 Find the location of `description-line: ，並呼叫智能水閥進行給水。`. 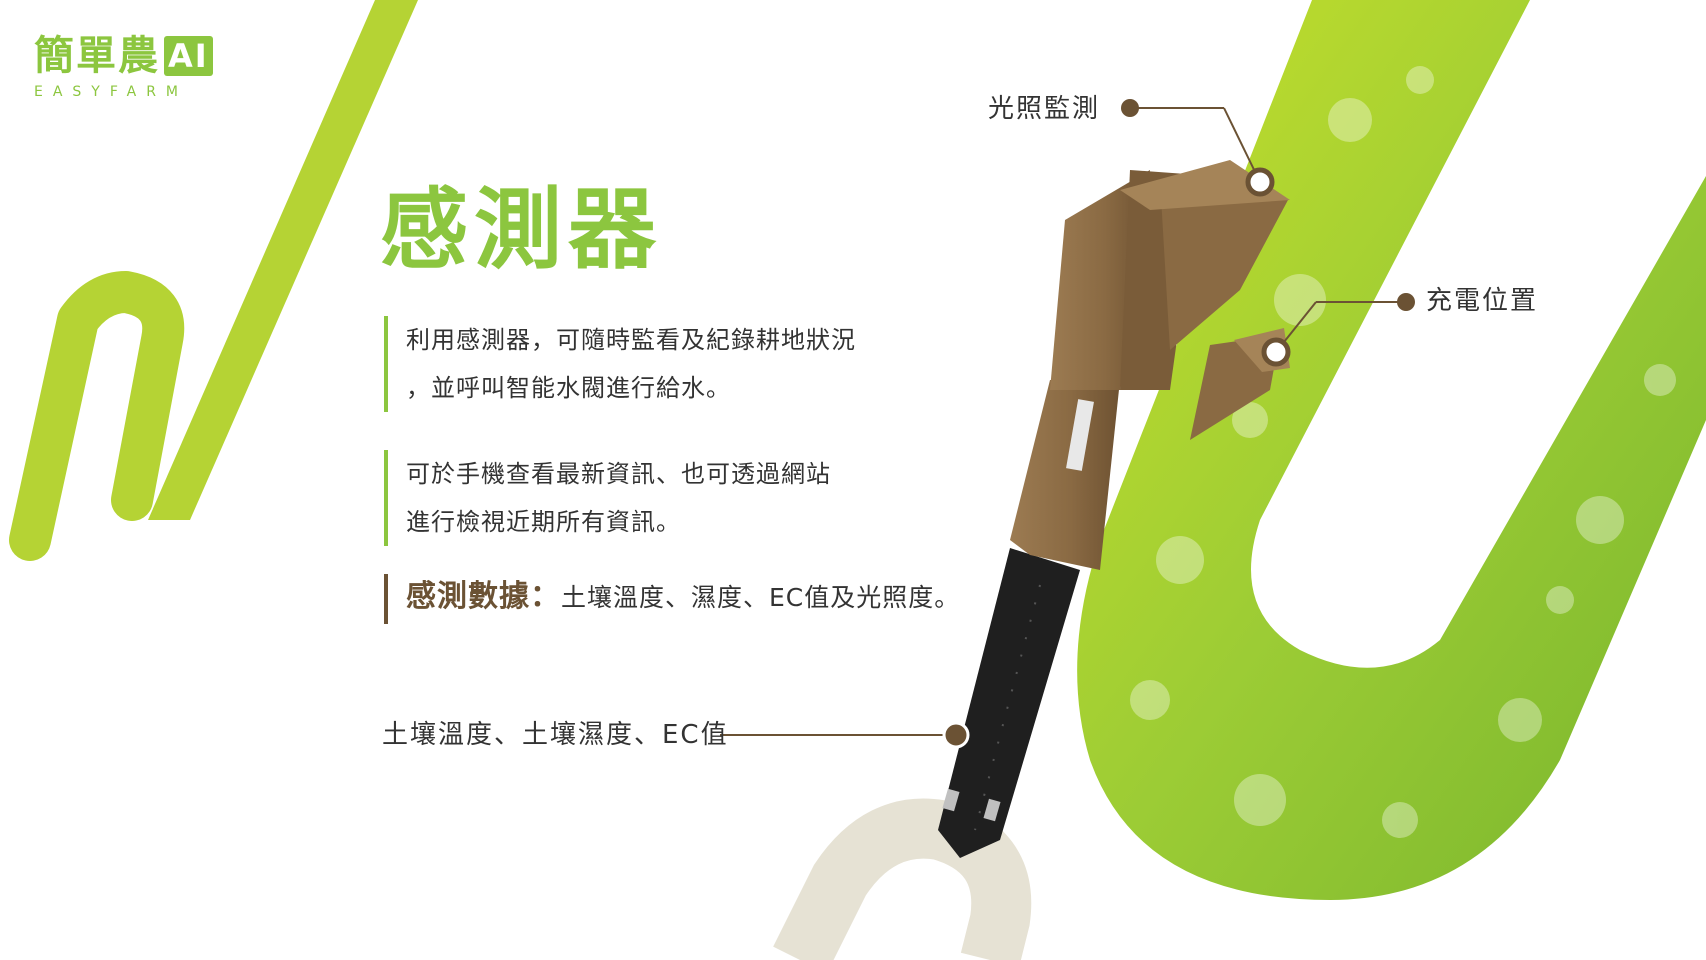

description-line: ，並呼叫智能水閥進行給水。 is located at coordinates (568, 388).